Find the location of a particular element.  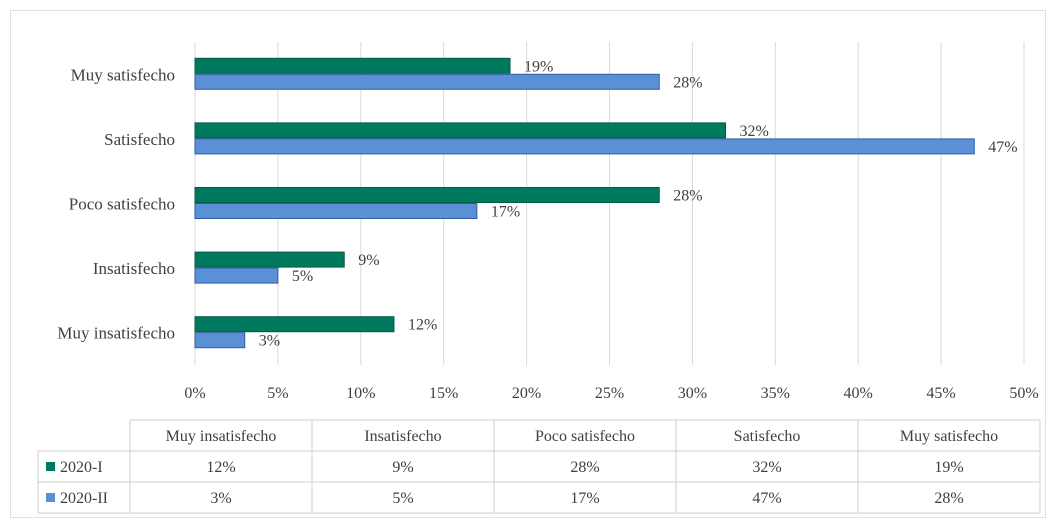

table-cell: 19% is located at coordinates (948, 467).